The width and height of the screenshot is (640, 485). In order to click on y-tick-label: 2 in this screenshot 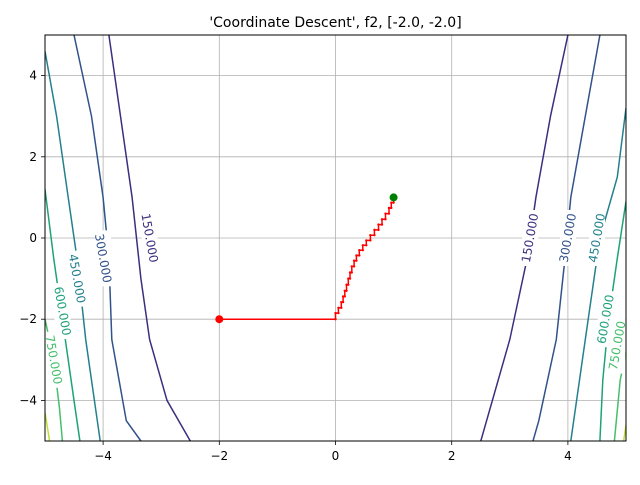, I will do `click(33, 157)`.